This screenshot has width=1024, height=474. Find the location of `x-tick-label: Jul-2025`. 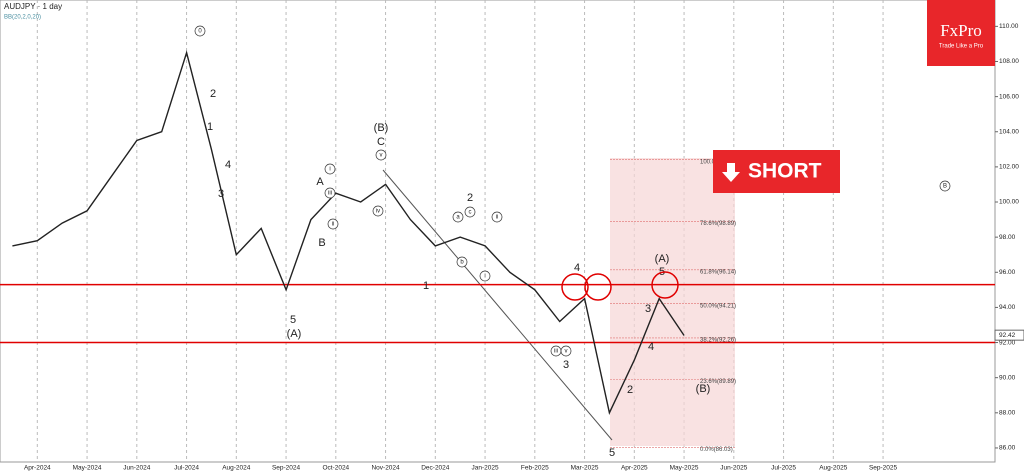

x-tick-label: Jul-2025 is located at coordinates (783, 468).